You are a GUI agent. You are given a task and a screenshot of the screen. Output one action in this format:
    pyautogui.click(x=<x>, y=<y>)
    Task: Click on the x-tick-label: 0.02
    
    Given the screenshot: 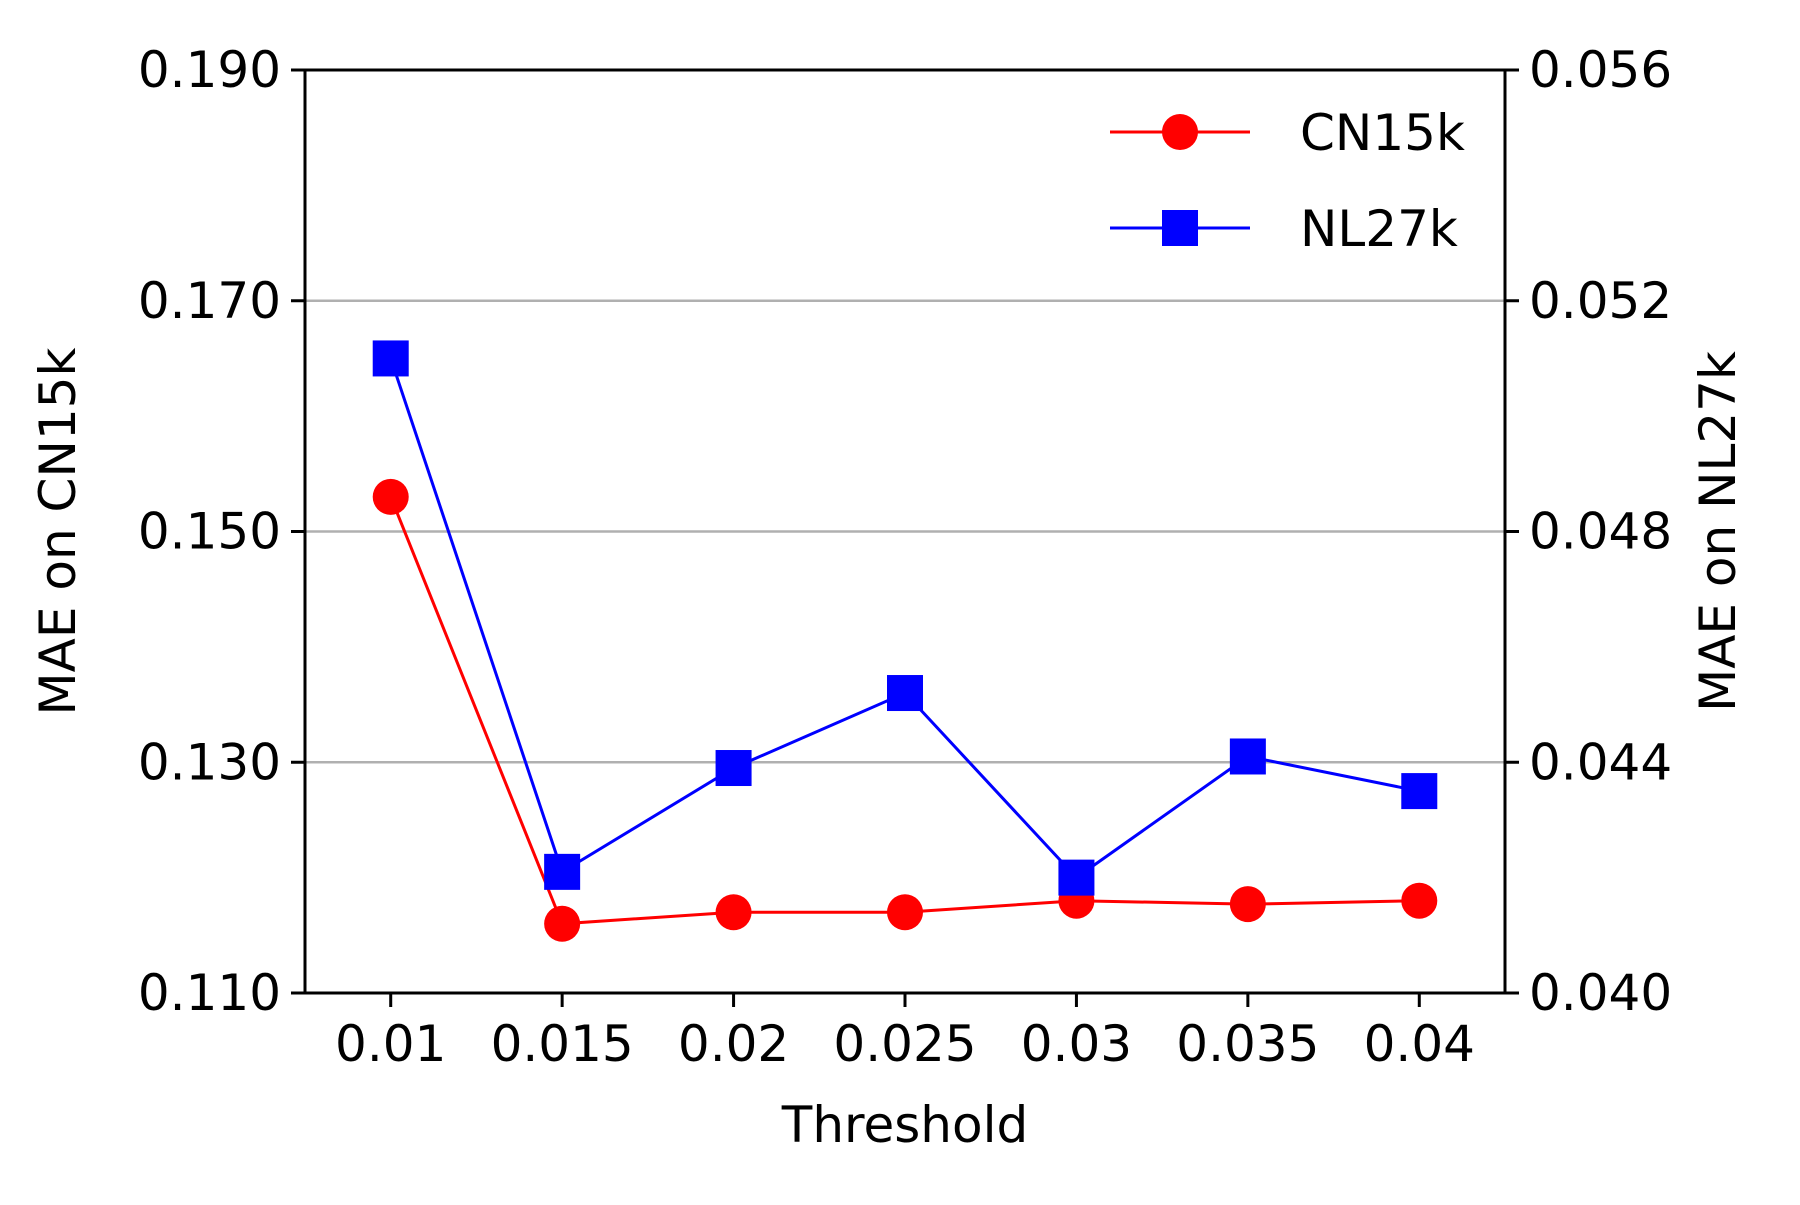 What is the action you would take?
    pyautogui.click(x=733, y=1044)
    